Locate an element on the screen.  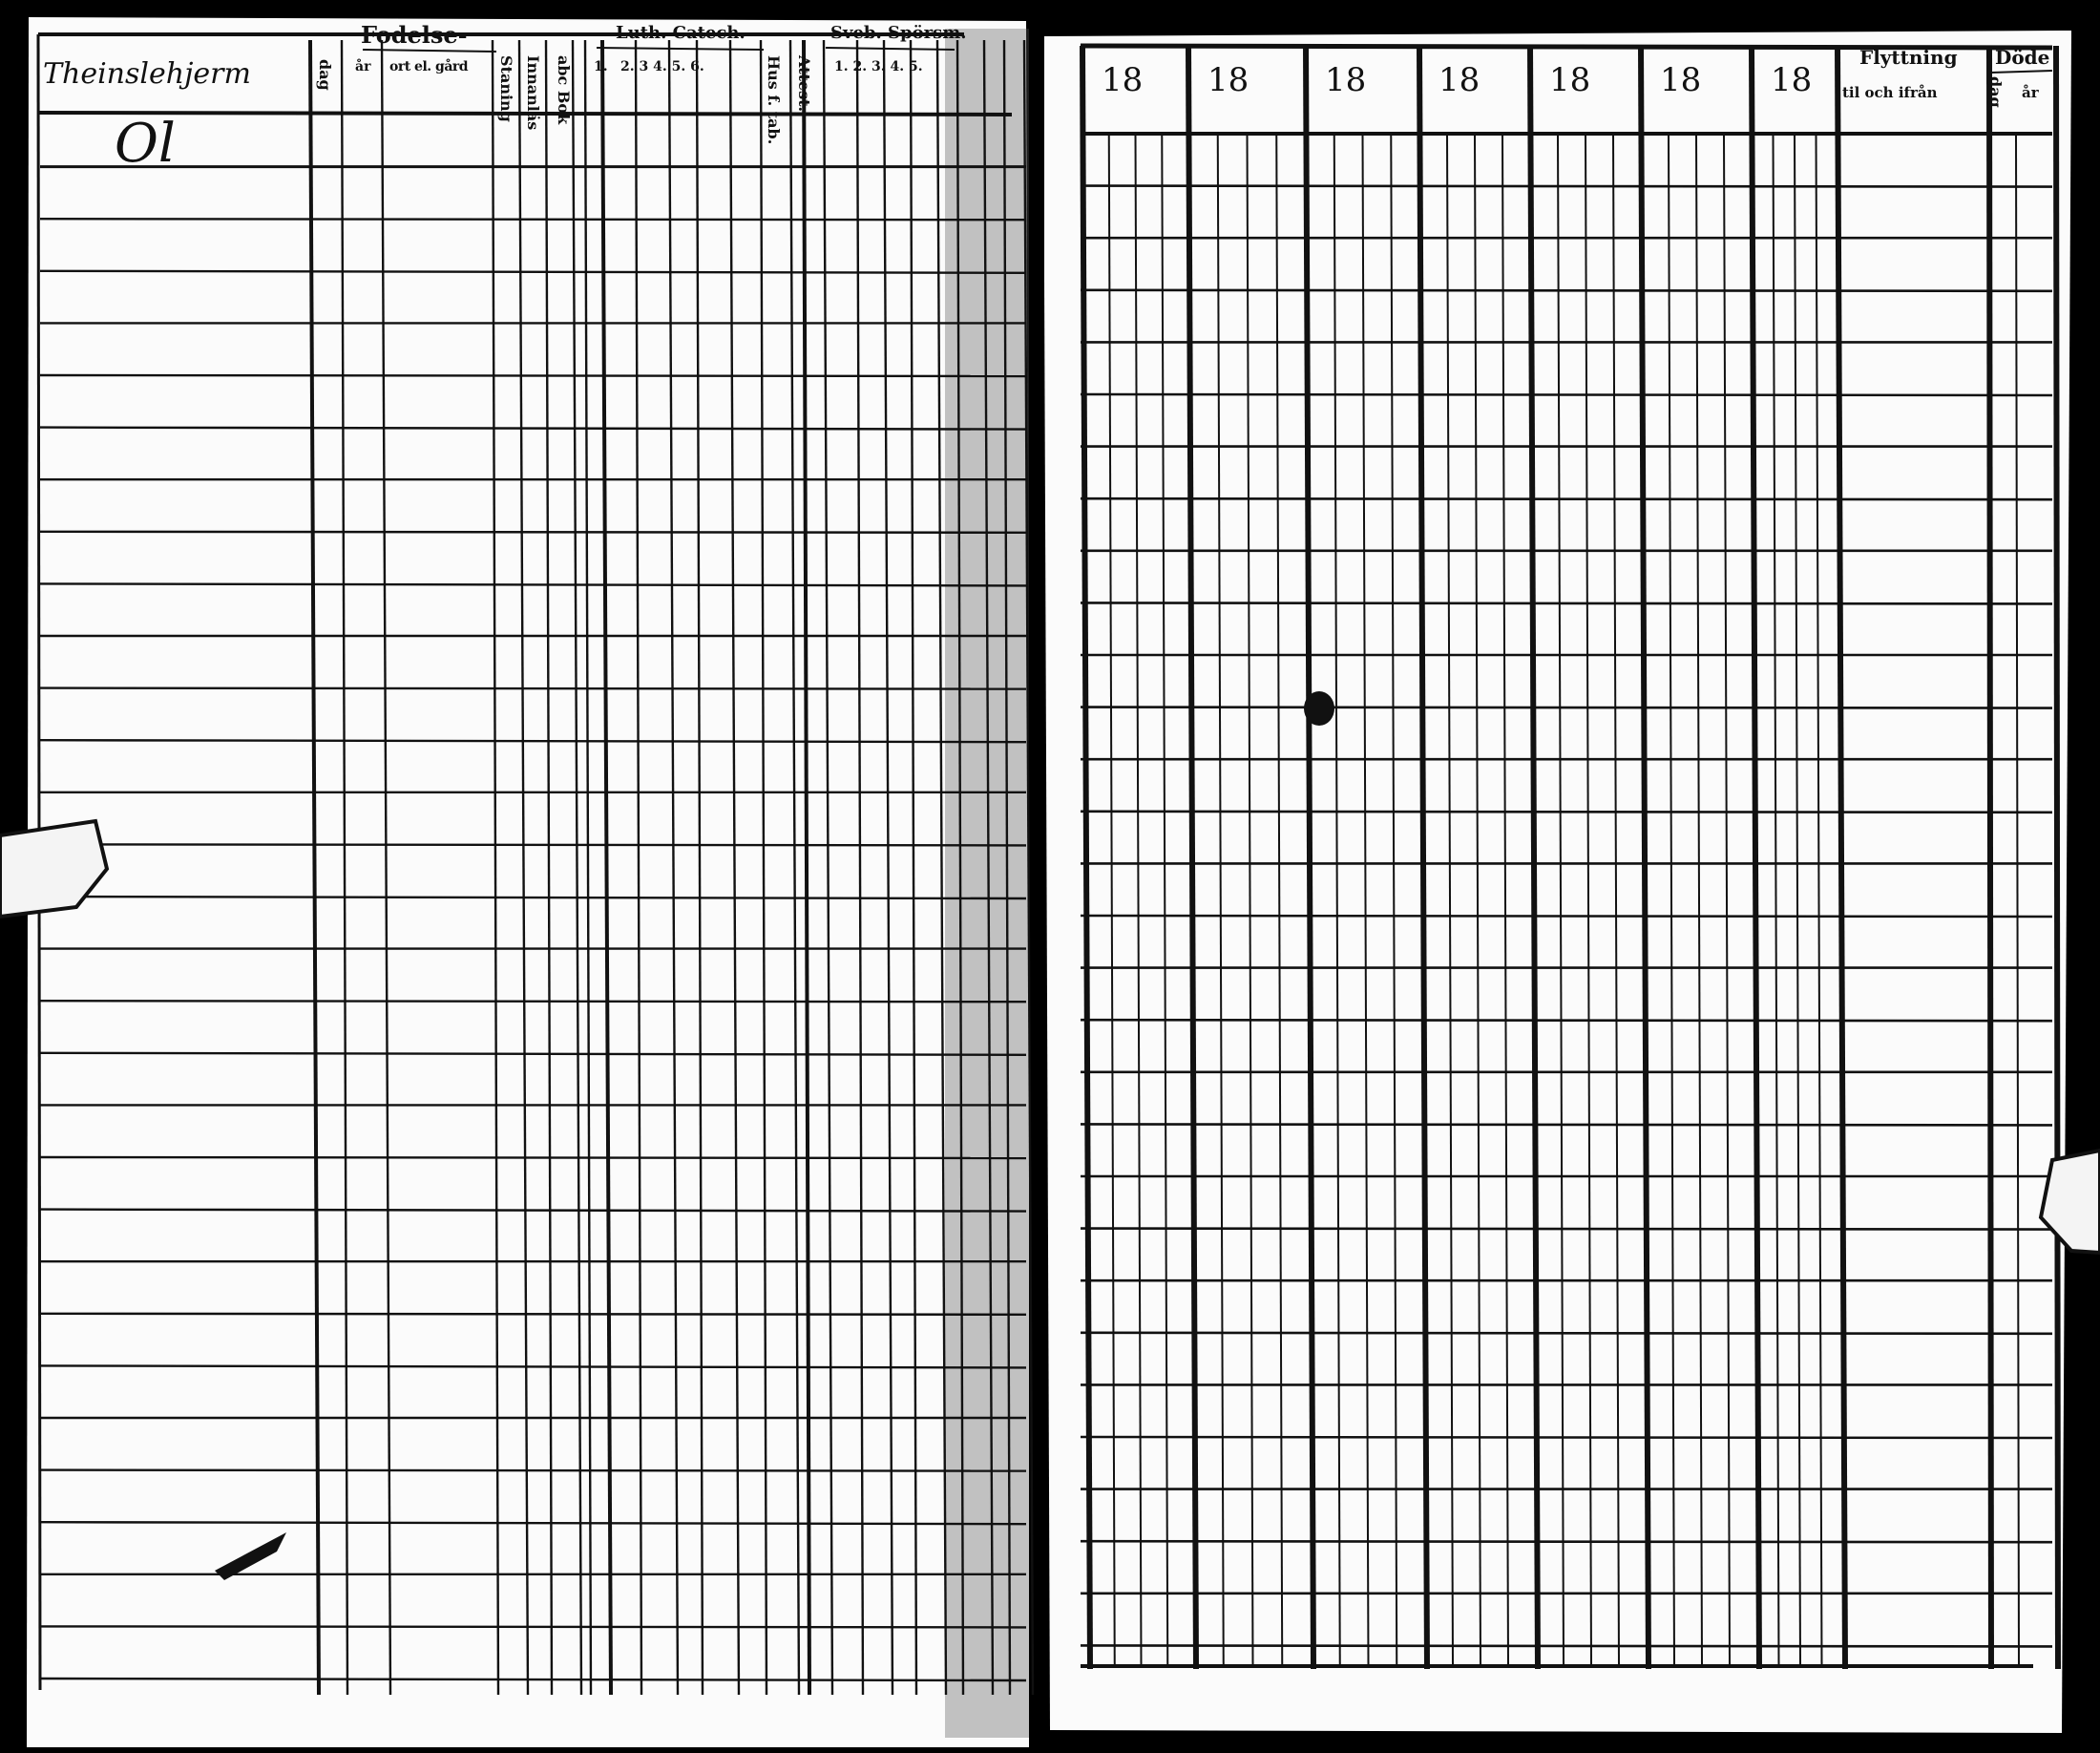
ink-smudge is located at coordinates (251, 1556).